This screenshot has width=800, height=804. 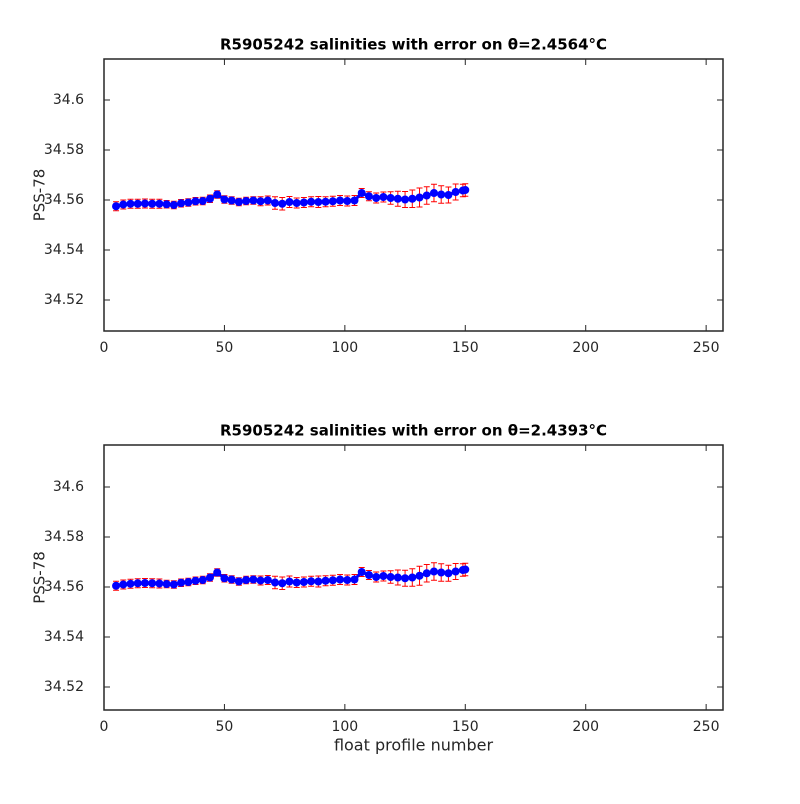 I want to click on x-tick-label: 50, so click(x=225, y=727).